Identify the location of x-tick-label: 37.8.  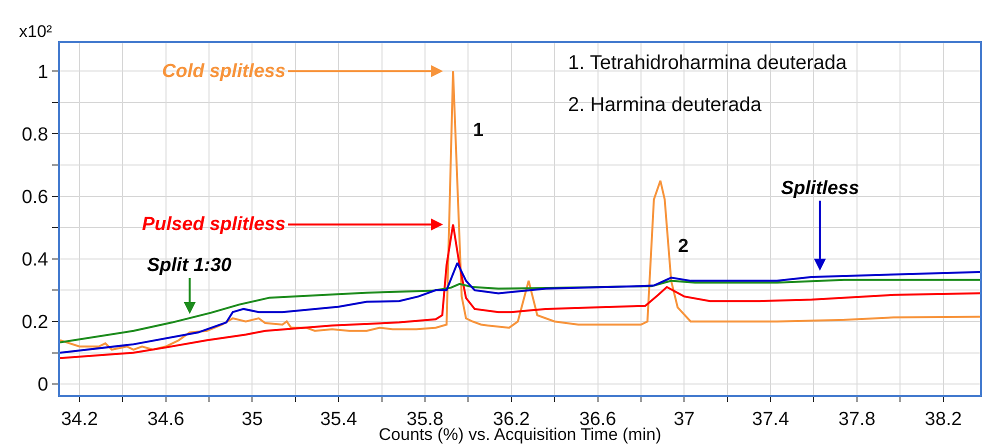
(857, 419).